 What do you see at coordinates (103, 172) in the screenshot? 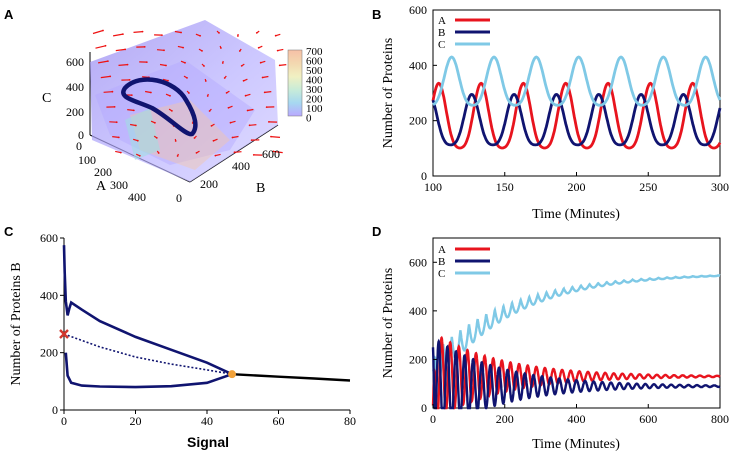
I see `a-tick-label: 200` at bounding box center [103, 172].